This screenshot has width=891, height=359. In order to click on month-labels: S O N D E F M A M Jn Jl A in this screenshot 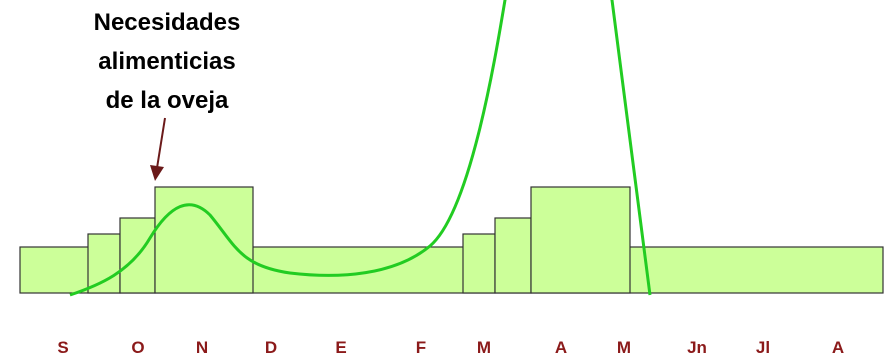, I will do `click(450, 347)`.